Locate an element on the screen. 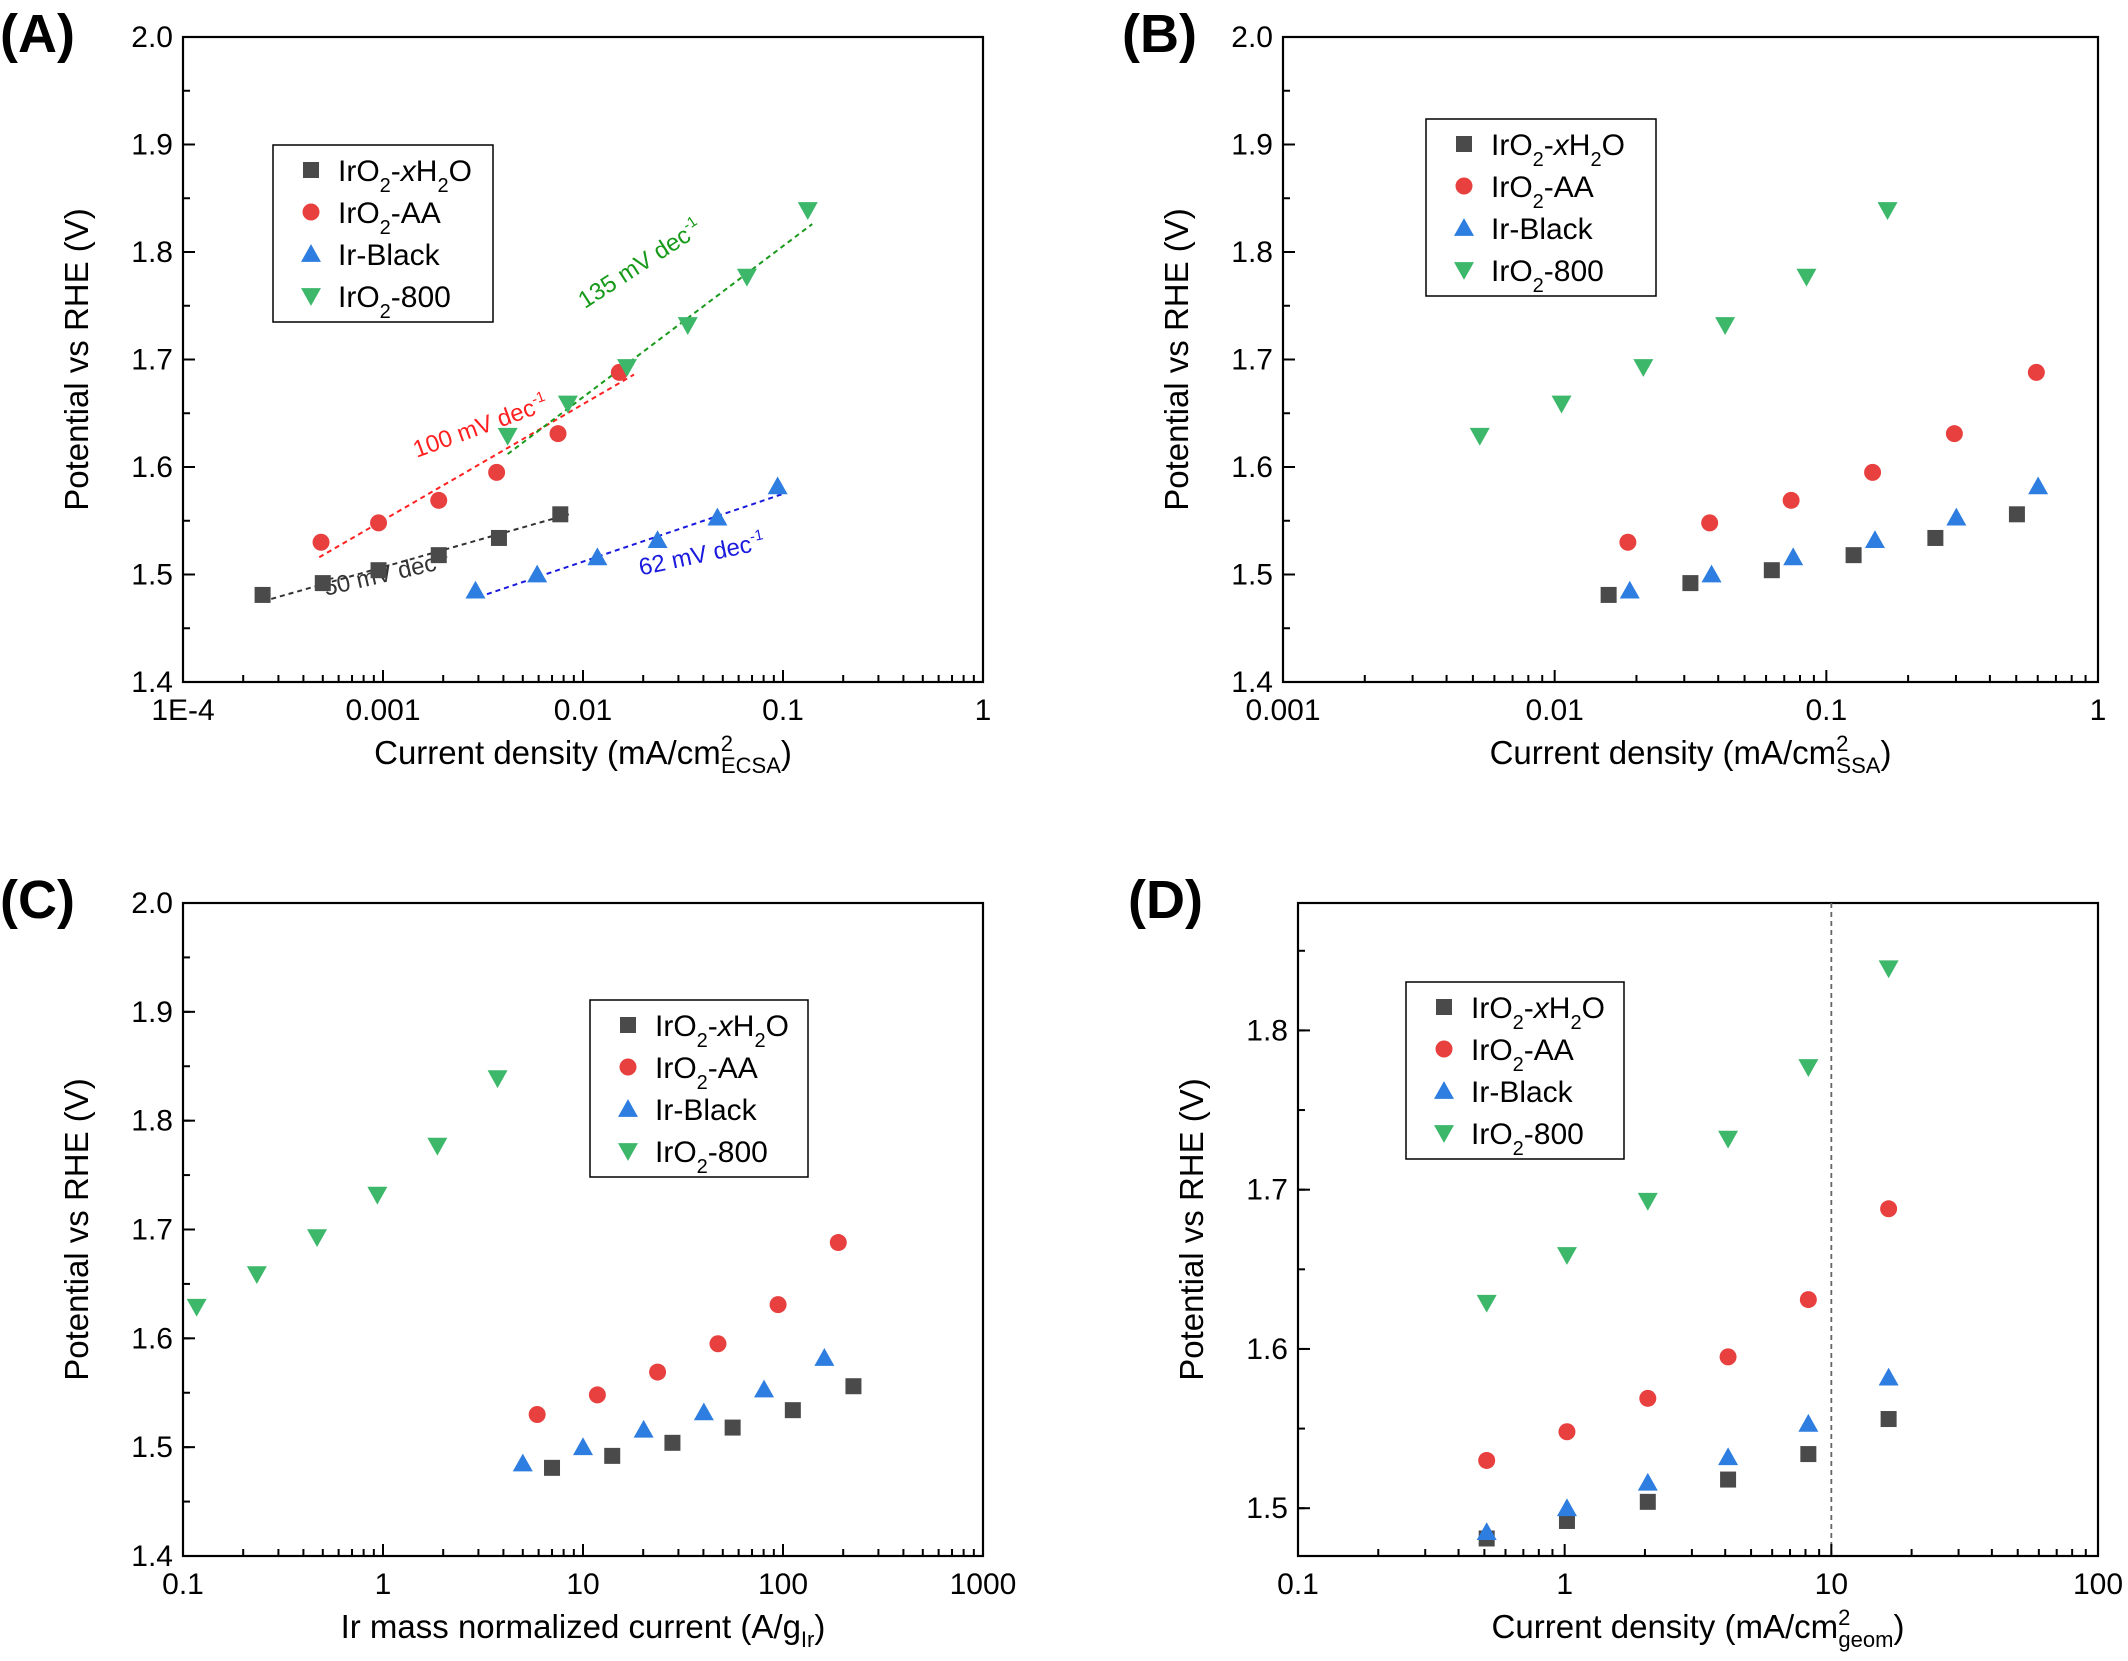 Image resolution: width=2128 pixels, height=1661 pixels. x-tick-label: 10 is located at coordinates (1831, 1584).